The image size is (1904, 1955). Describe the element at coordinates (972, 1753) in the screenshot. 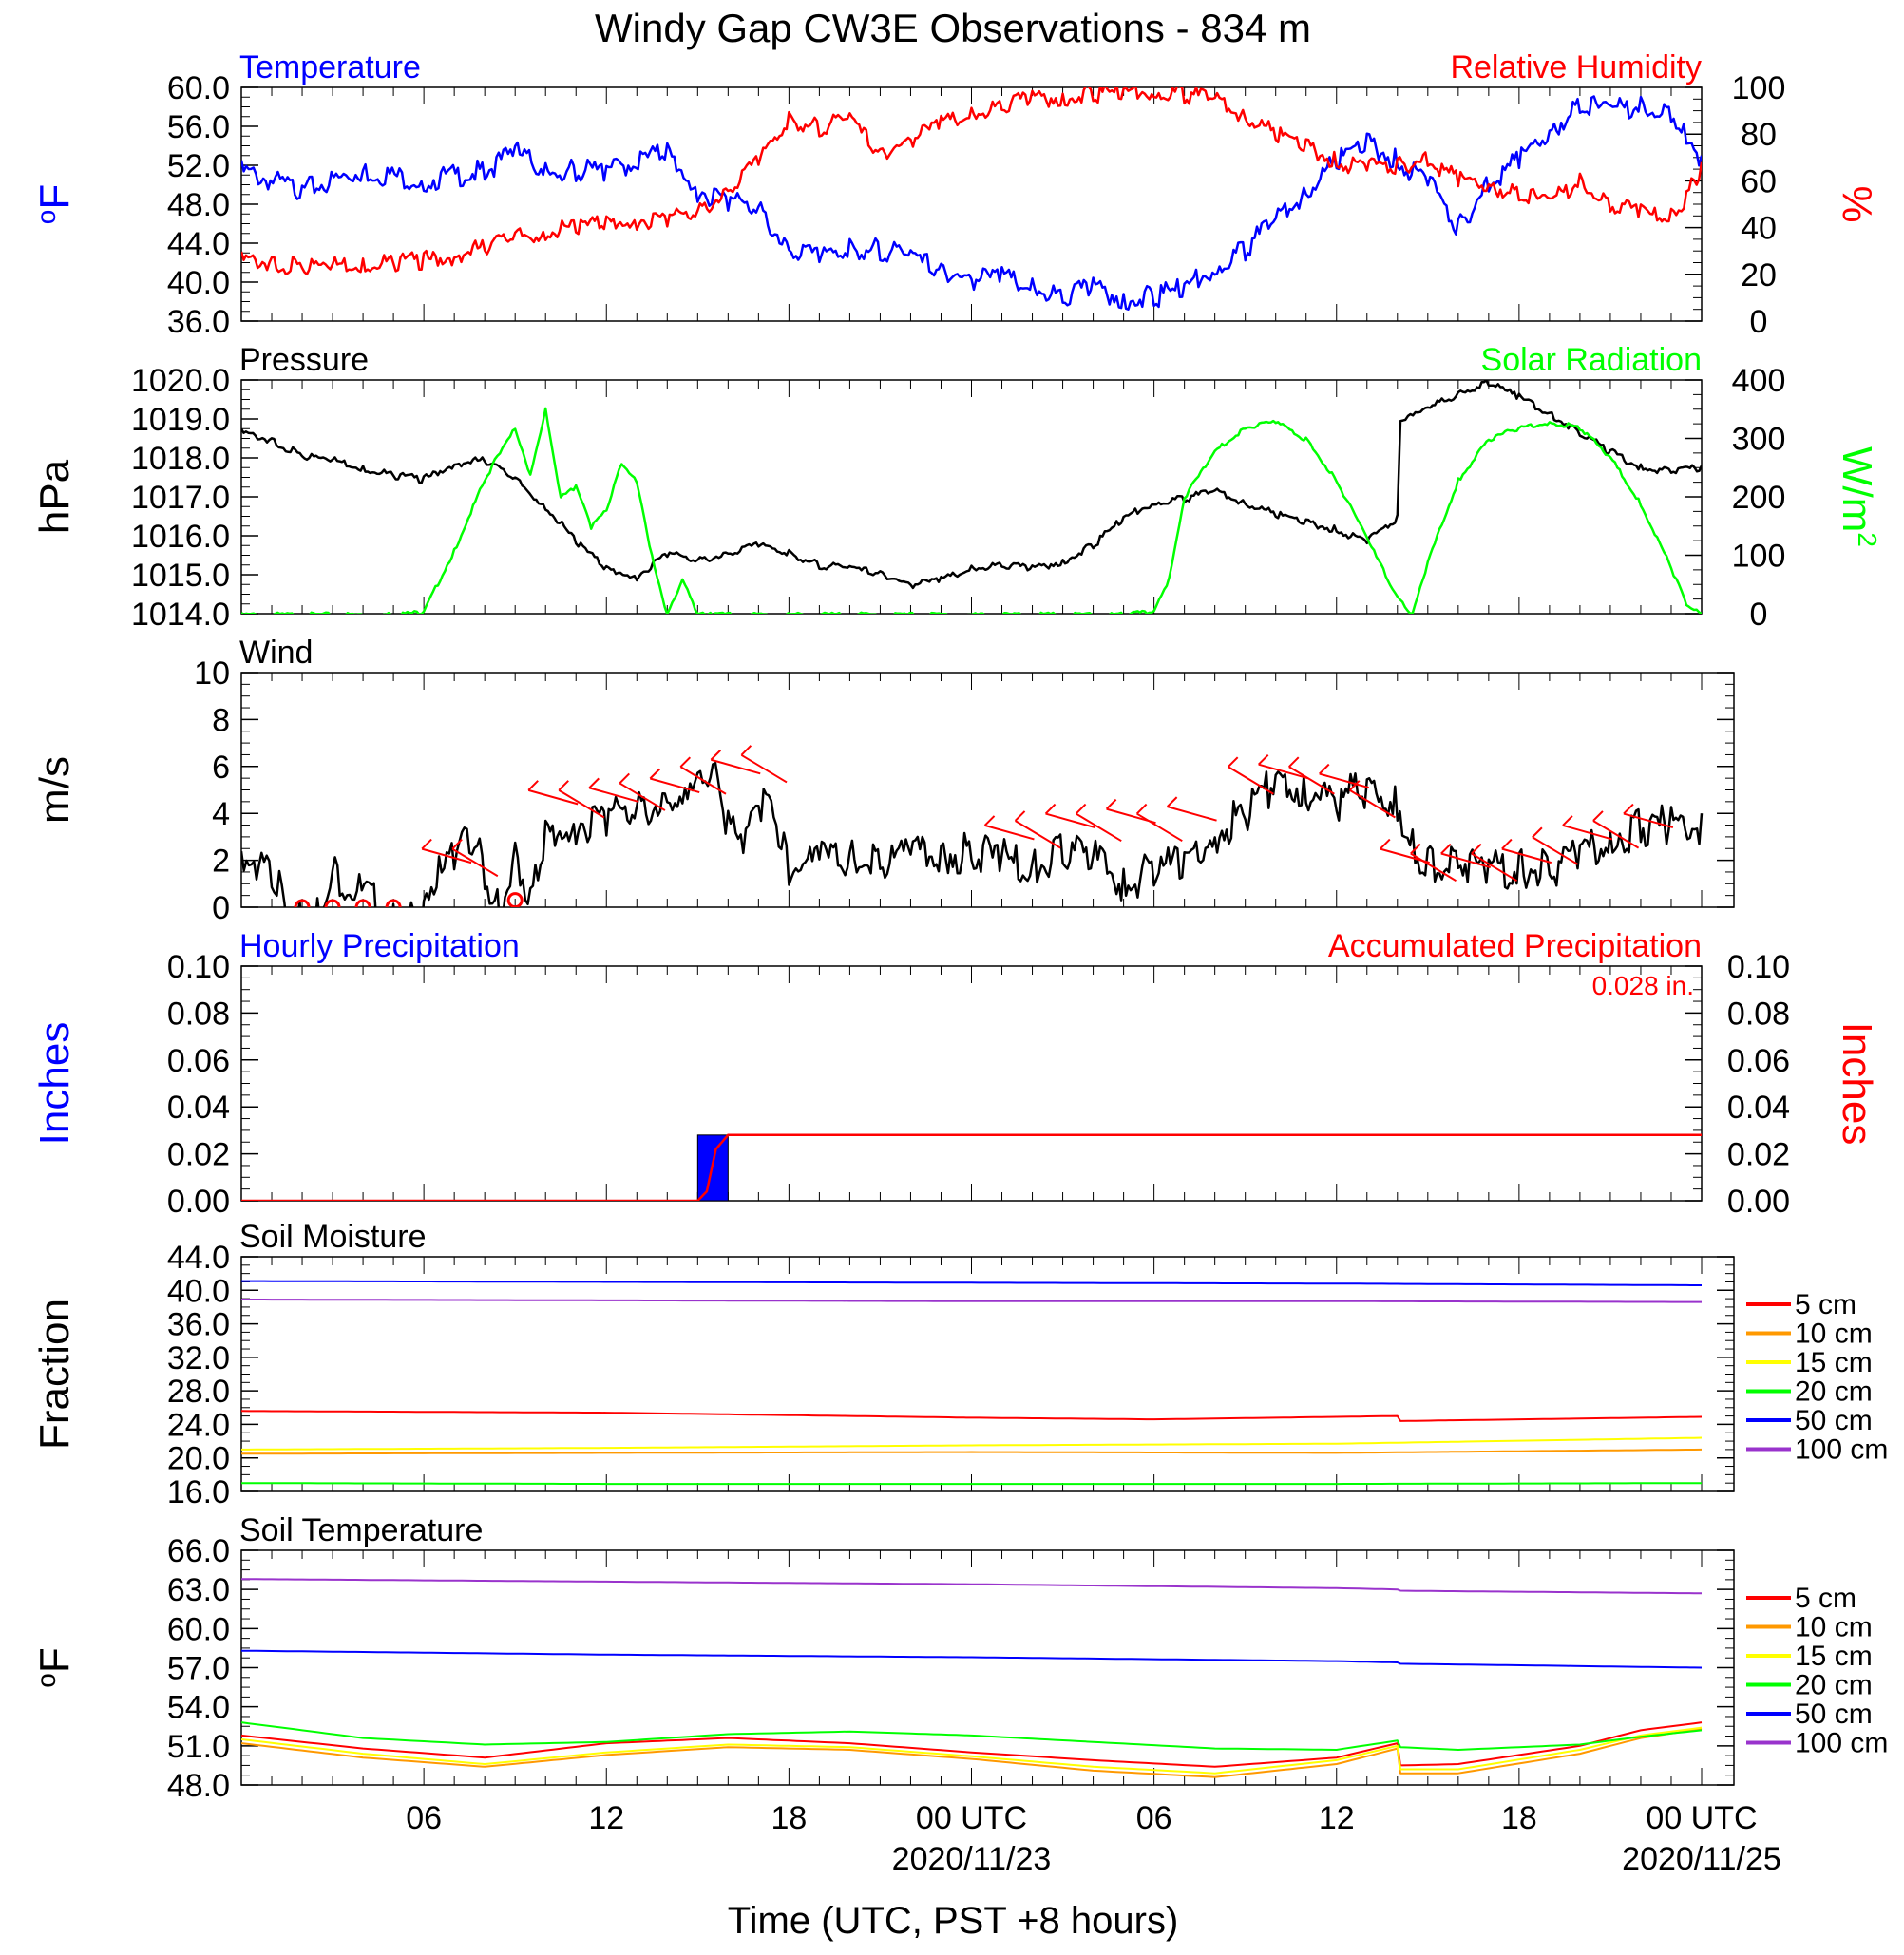

I see `series-line-10cm` at that location.